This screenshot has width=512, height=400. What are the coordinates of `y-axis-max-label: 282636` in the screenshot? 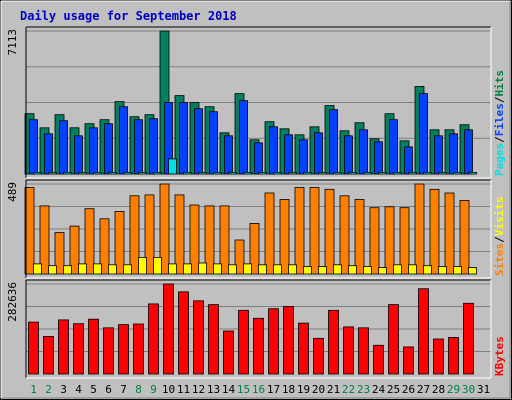 It's located at (12, 302).